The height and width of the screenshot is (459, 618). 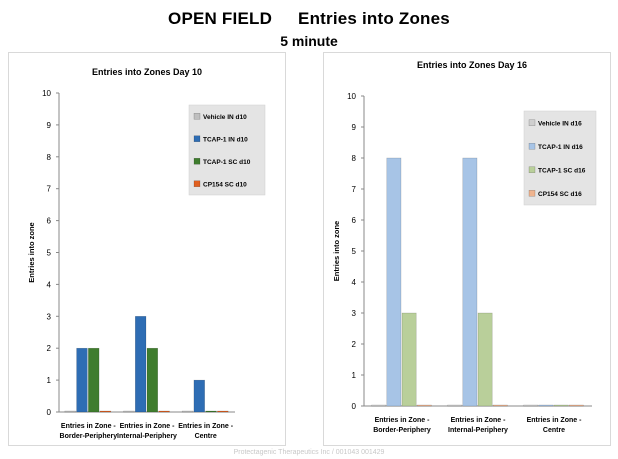 What do you see at coordinates (374, 18) in the screenshot?
I see `main-title-right: Entries into Zones` at bounding box center [374, 18].